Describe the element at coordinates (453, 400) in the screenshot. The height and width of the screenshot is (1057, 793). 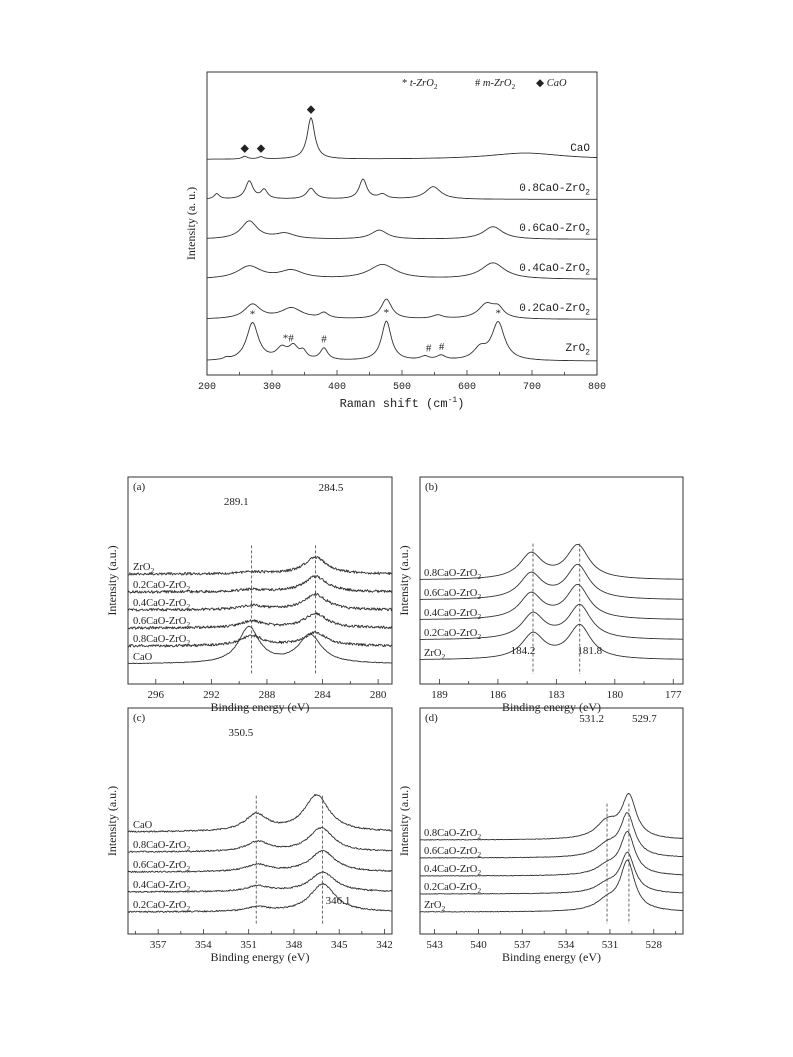
I see `x-axis-label-sup: -1` at that location.